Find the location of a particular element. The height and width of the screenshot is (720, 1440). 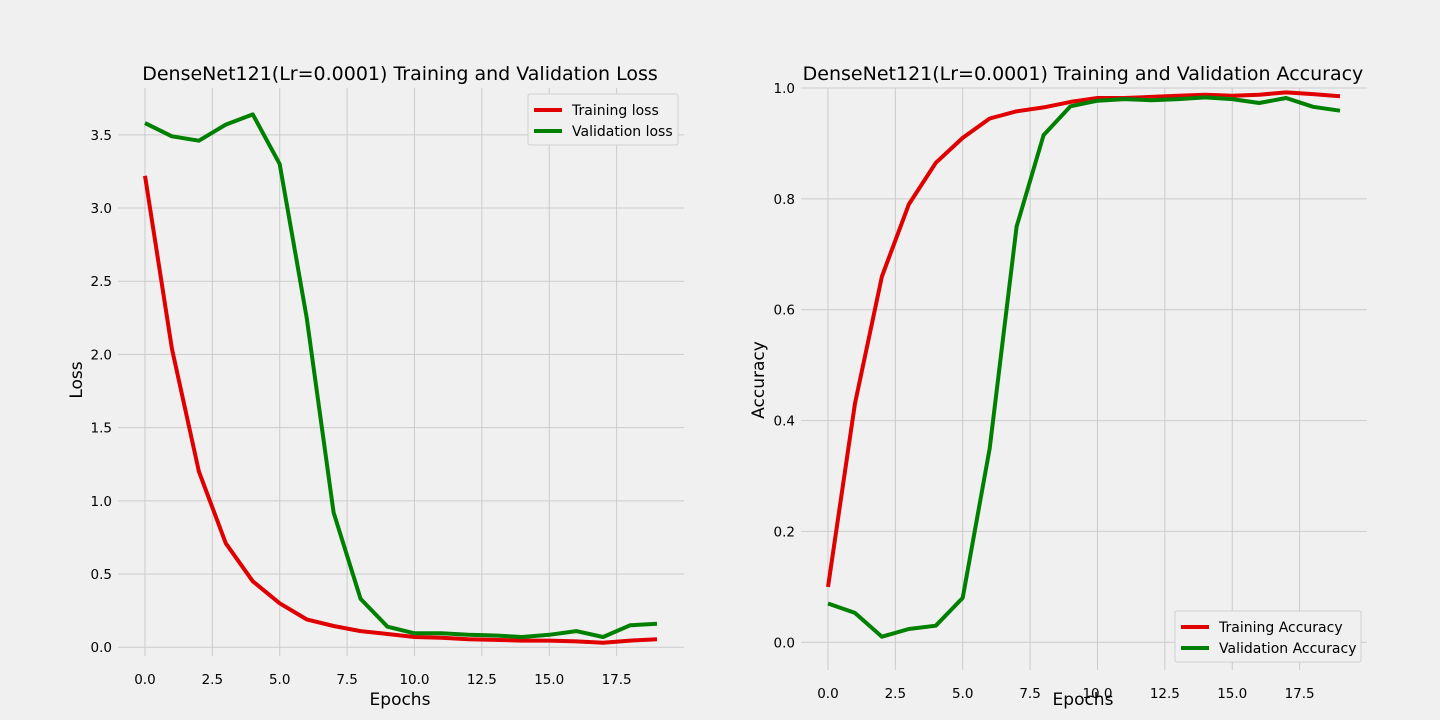

accuracy-x-tick-label: 12.5 is located at coordinates (1165, 694).